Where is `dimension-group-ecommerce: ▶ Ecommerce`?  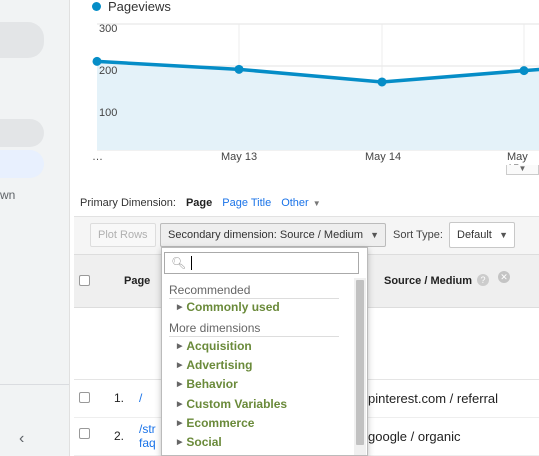
dimension-group-ecommerce: ▶ Ecommerce is located at coordinates (216, 423).